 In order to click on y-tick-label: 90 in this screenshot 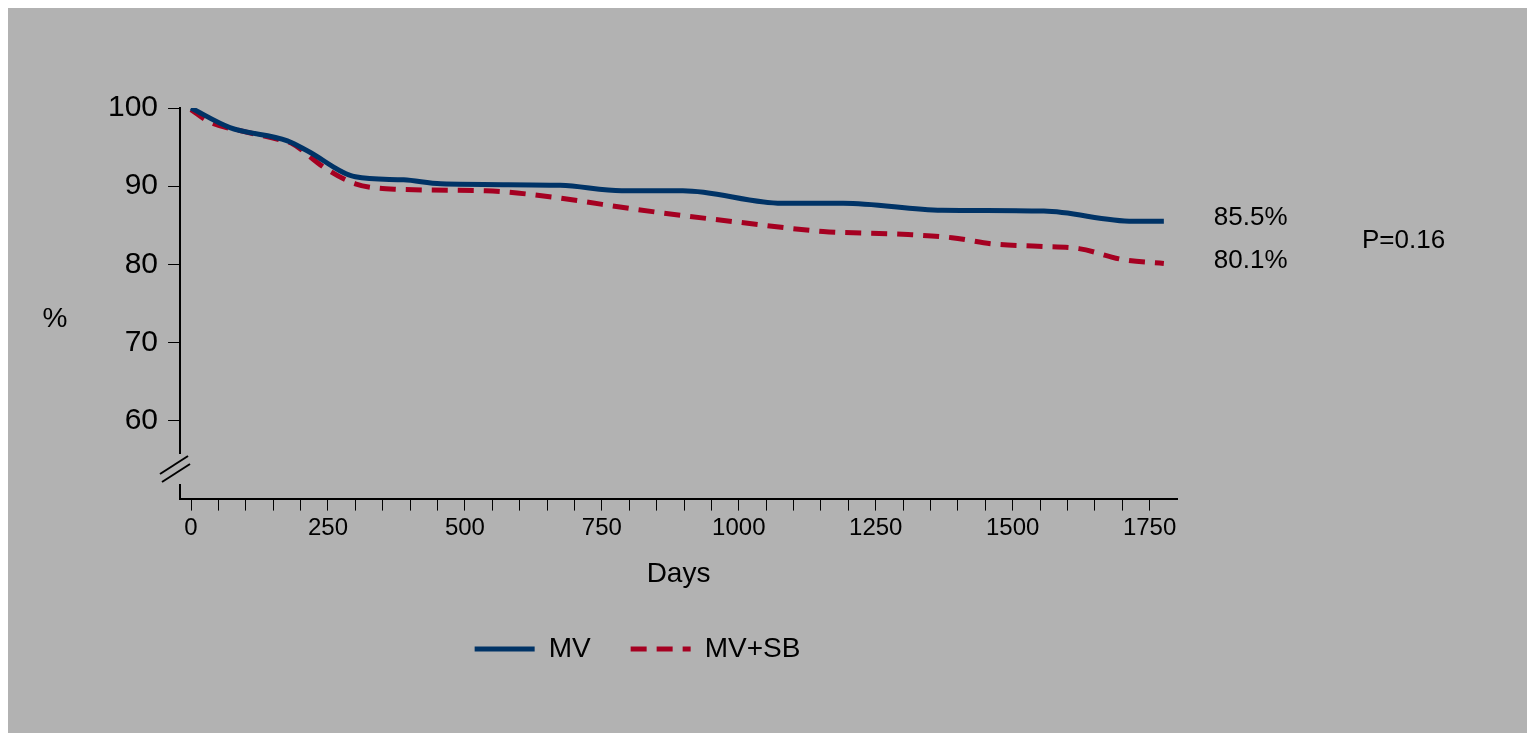, I will do `click(141, 184)`.